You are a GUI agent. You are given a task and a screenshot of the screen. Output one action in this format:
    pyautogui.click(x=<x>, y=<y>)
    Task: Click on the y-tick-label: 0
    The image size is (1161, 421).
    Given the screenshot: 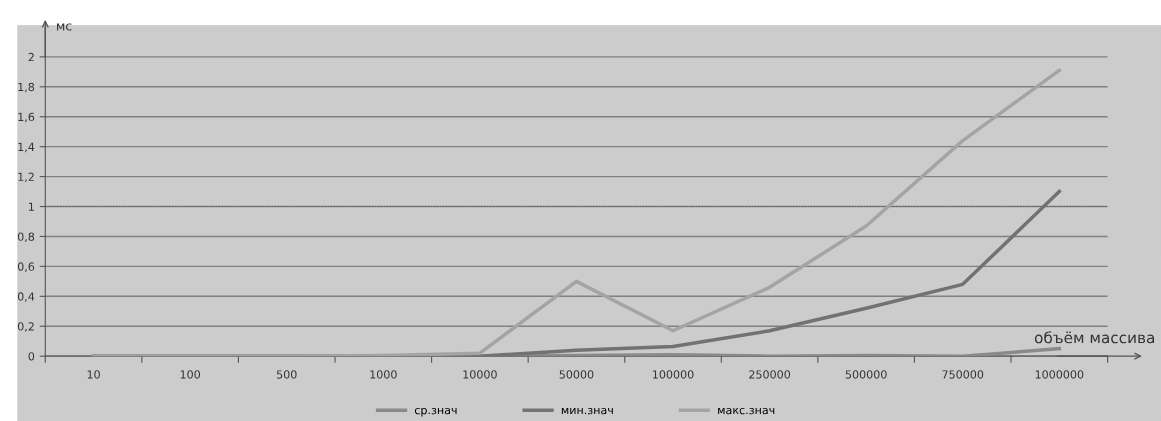 What is the action you would take?
    pyautogui.click(x=31, y=356)
    